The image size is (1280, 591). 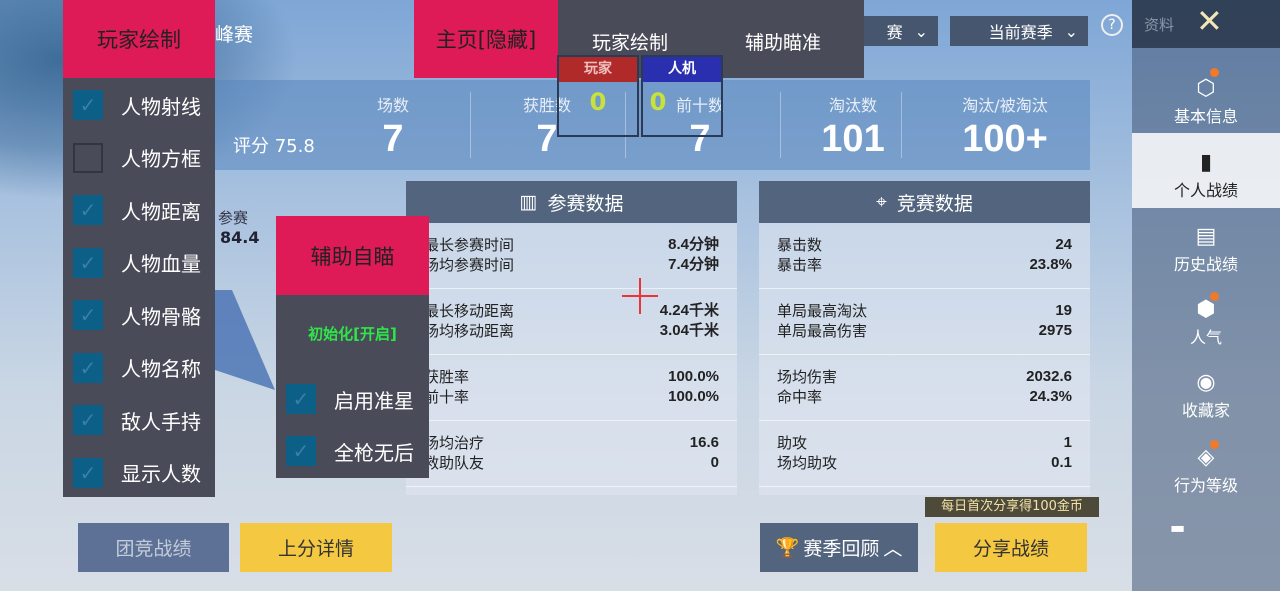 I want to click on team-record-button: 团竞战绩, so click(x=153, y=547).